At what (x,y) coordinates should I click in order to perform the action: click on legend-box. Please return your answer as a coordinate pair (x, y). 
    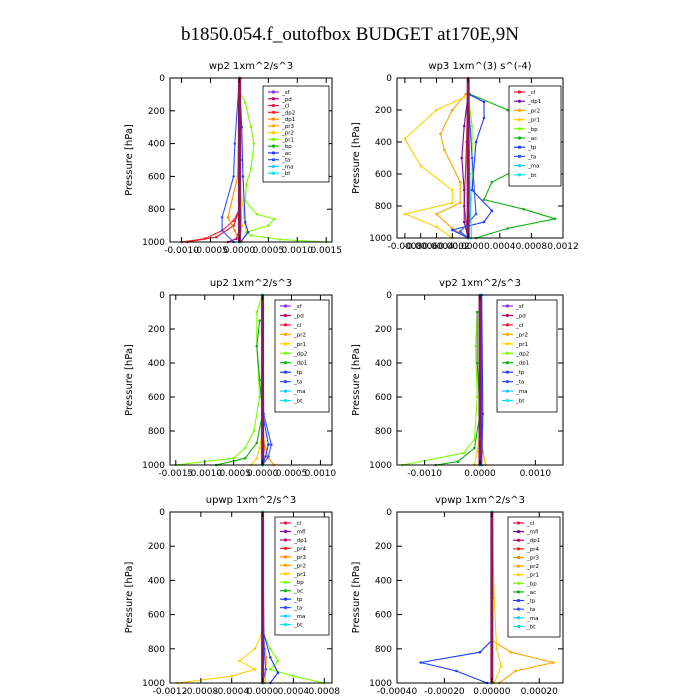
    Looking at the image, I should click on (527, 356).